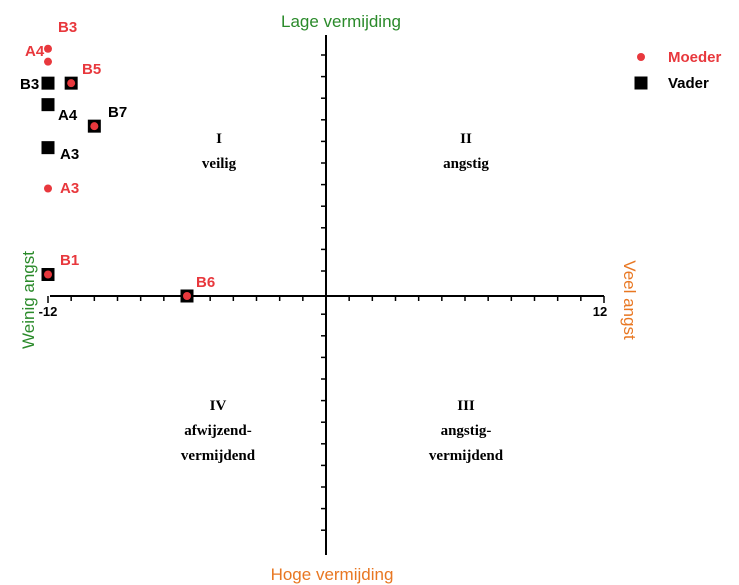 Image resolution: width=739 pixels, height=585 pixels. I want to click on data-points, so click(117, 173).